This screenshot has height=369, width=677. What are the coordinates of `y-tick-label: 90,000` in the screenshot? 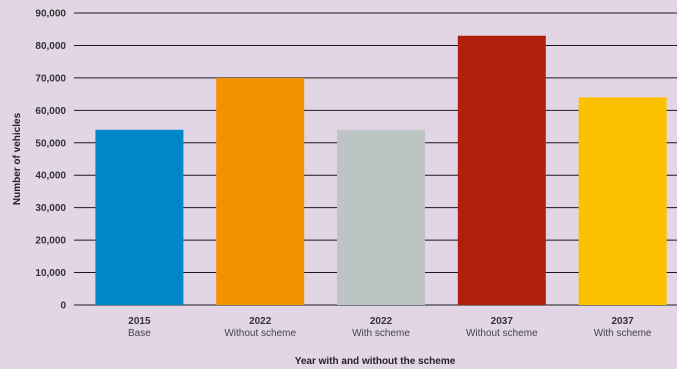 It's located at (50, 14).